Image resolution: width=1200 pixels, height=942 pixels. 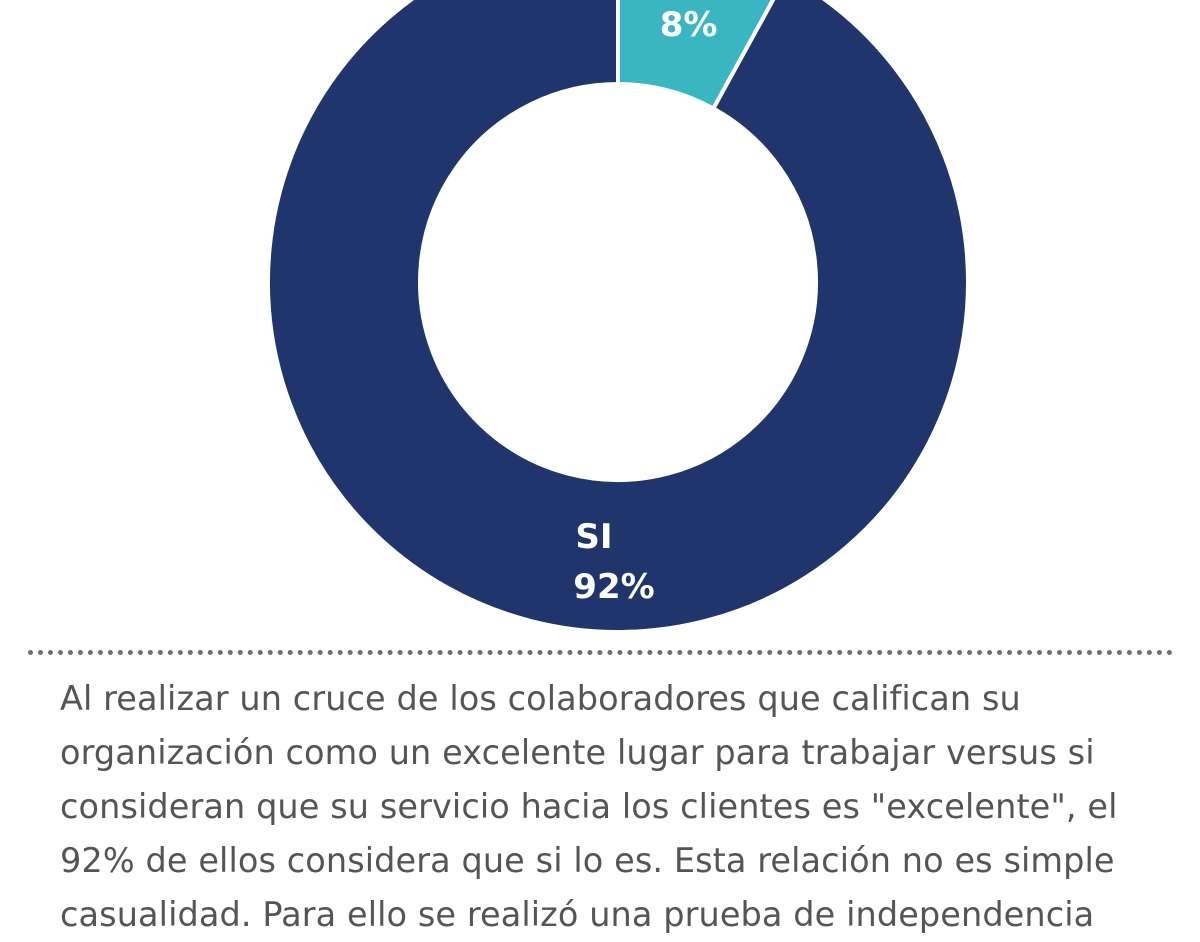 I want to click on dotted-divider, so click(x=600, y=652).